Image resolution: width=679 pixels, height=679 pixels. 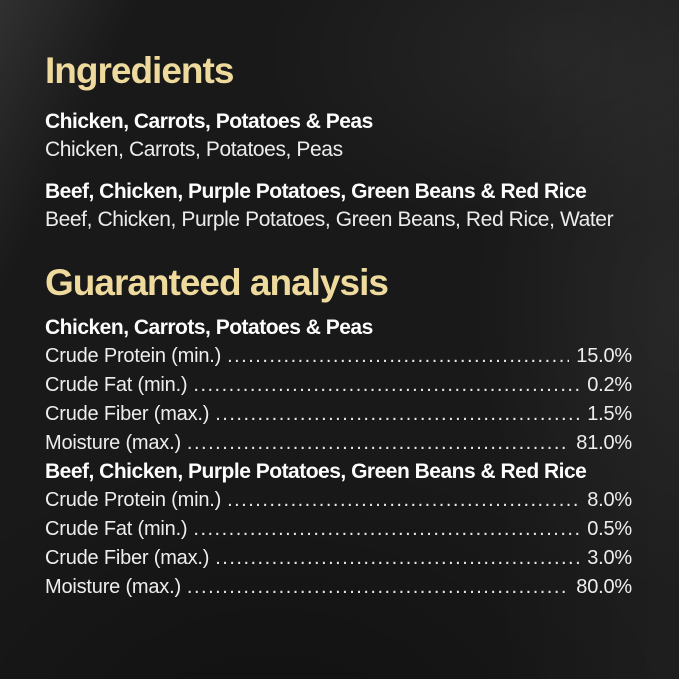 I want to click on analysis-value: 0.2%, so click(x=609, y=385).